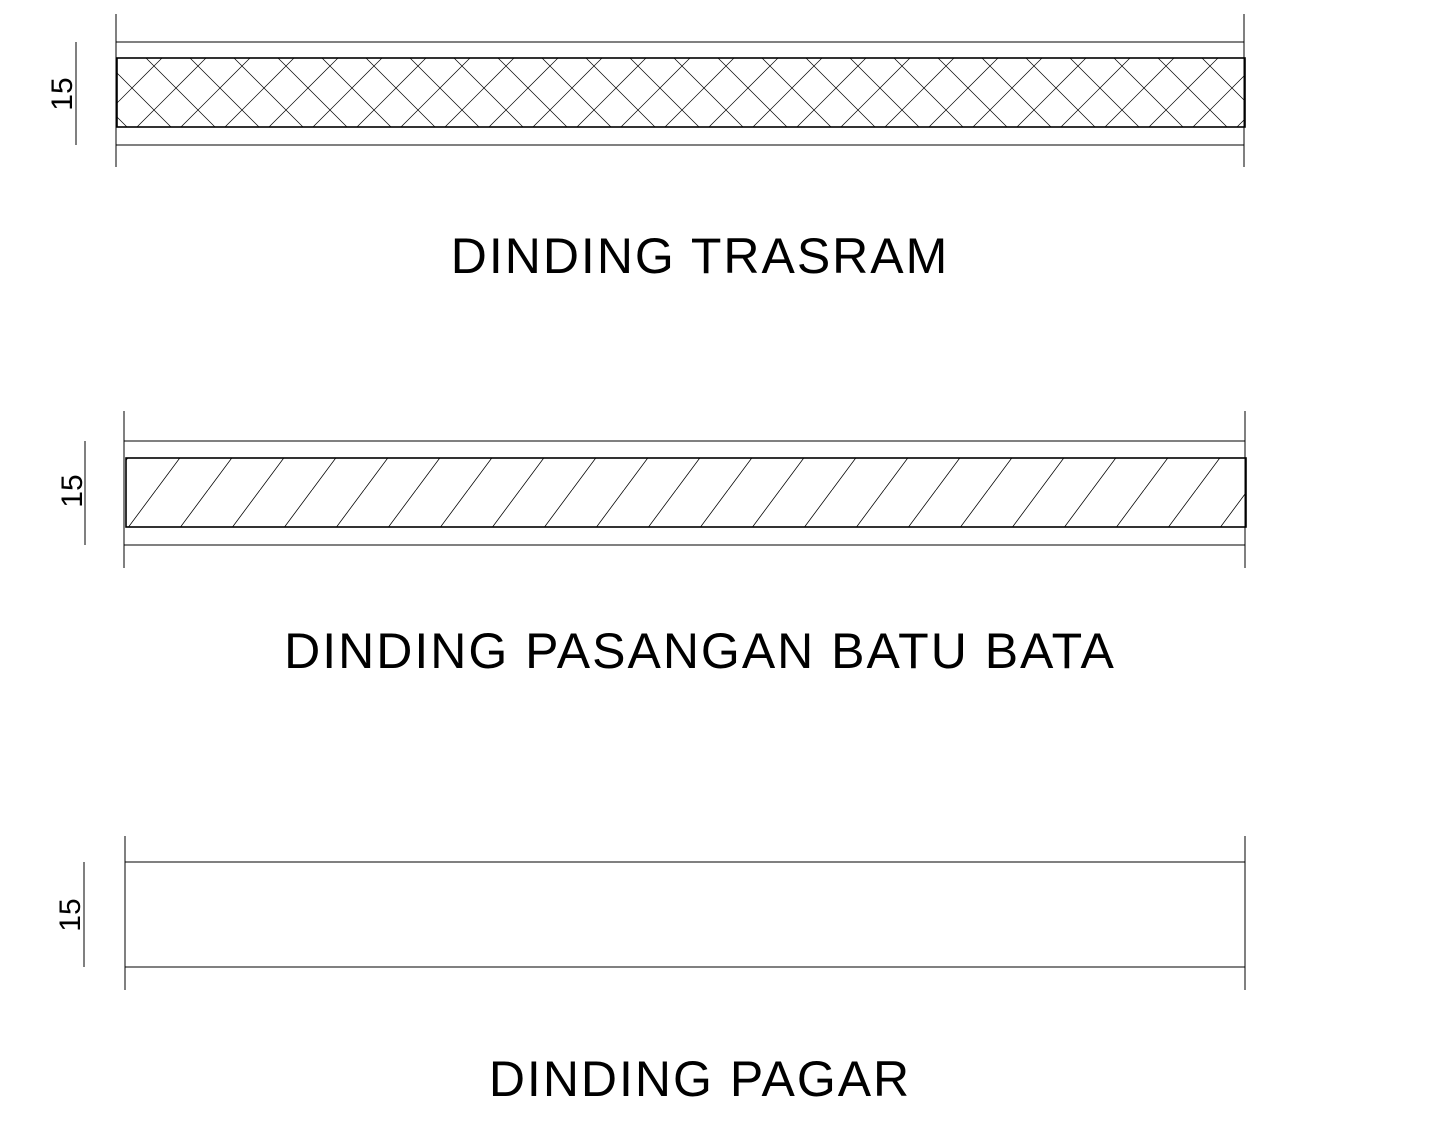  Describe the element at coordinates (681, 92) in the screenshot. I see `crosshatch-wall-body` at that location.